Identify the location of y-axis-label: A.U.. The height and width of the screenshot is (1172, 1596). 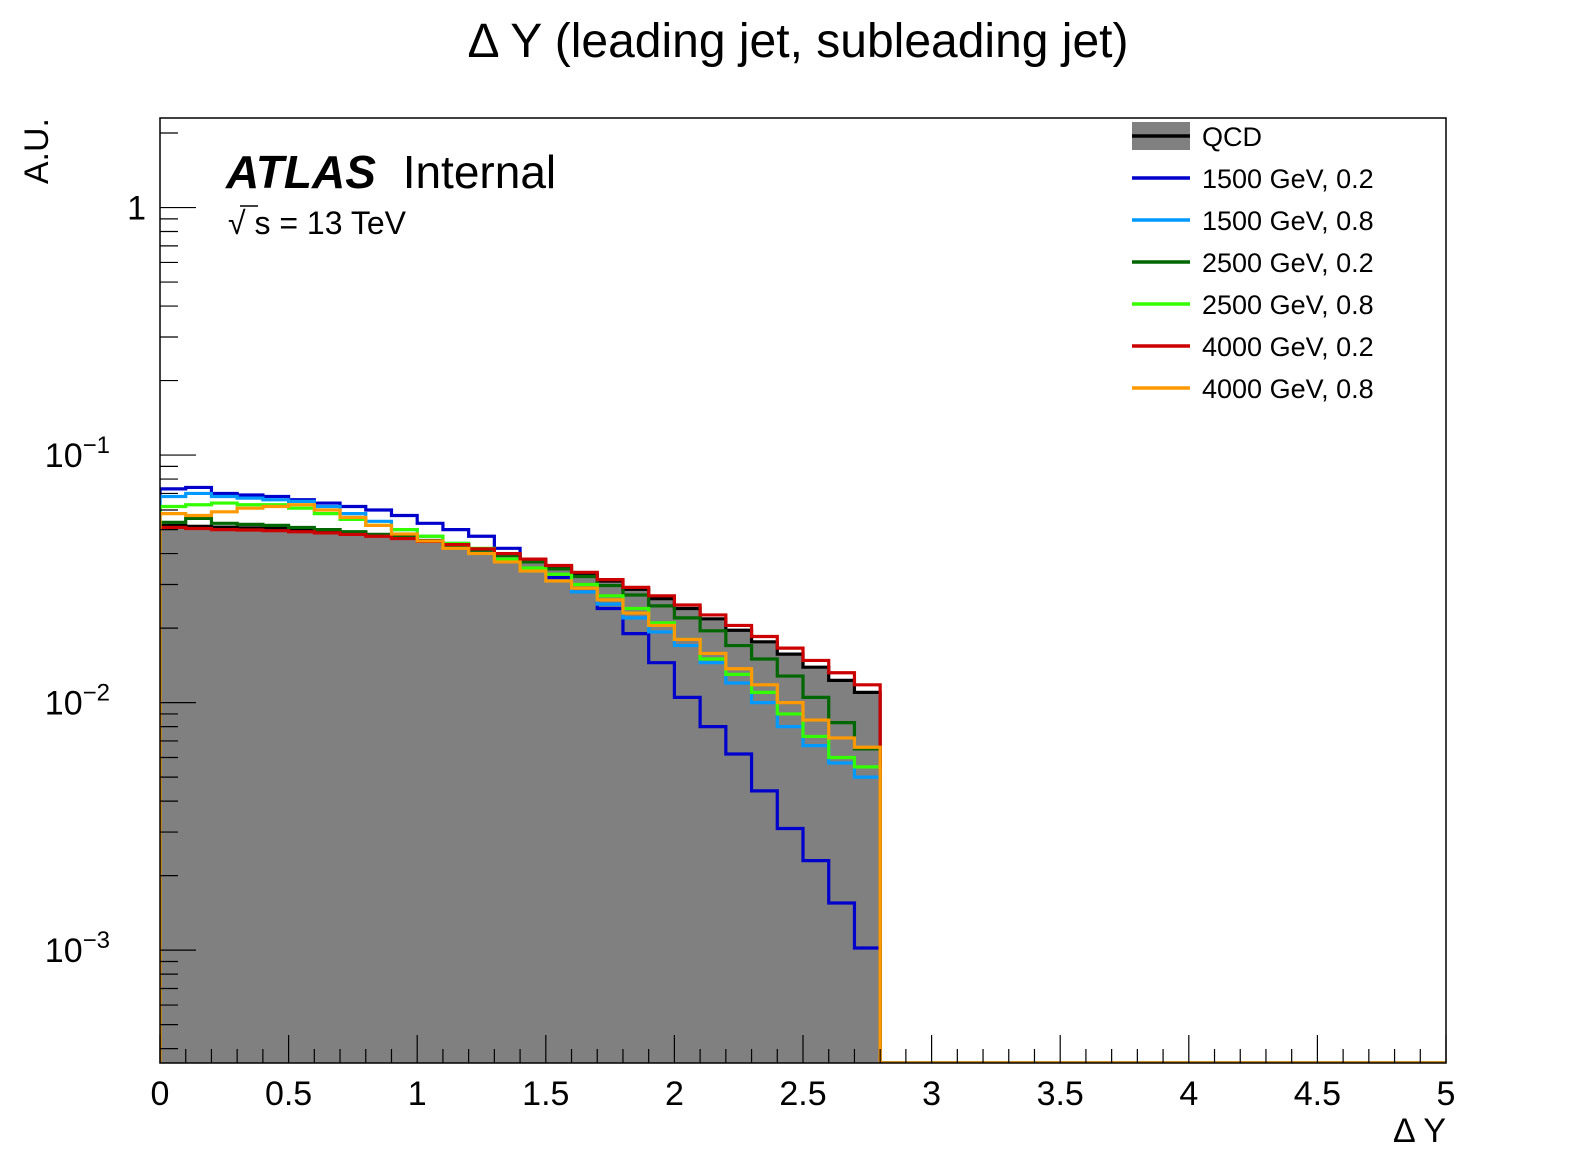
(37, 151).